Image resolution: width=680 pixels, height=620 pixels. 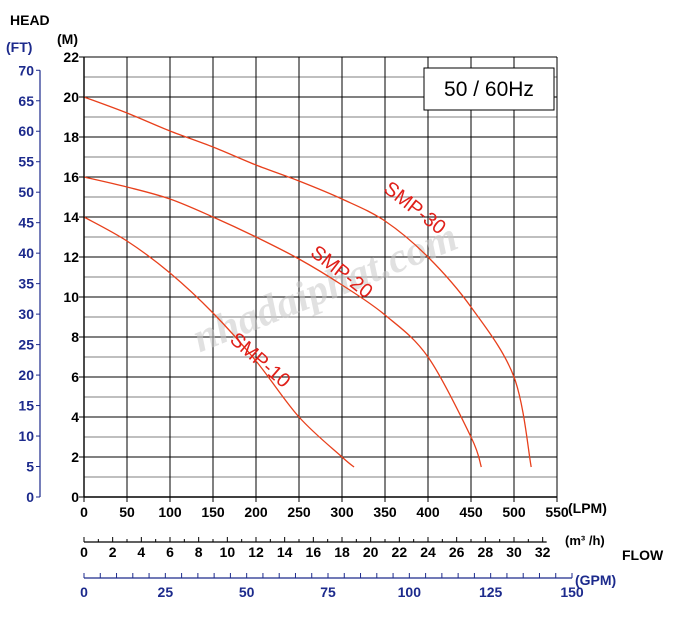 What do you see at coordinates (328, 592) in the screenshot?
I see `x-tick-label-gpm: 75` at bounding box center [328, 592].